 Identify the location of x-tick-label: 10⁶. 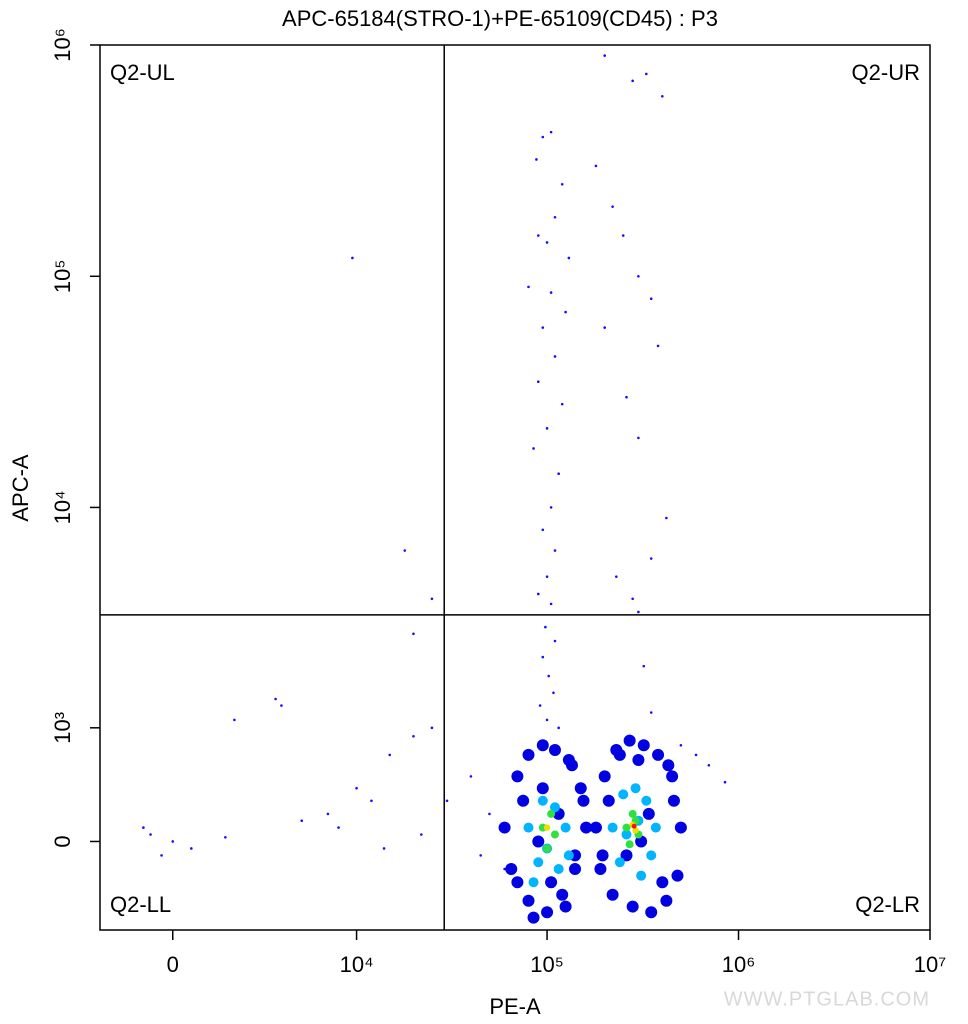
(739, 964).